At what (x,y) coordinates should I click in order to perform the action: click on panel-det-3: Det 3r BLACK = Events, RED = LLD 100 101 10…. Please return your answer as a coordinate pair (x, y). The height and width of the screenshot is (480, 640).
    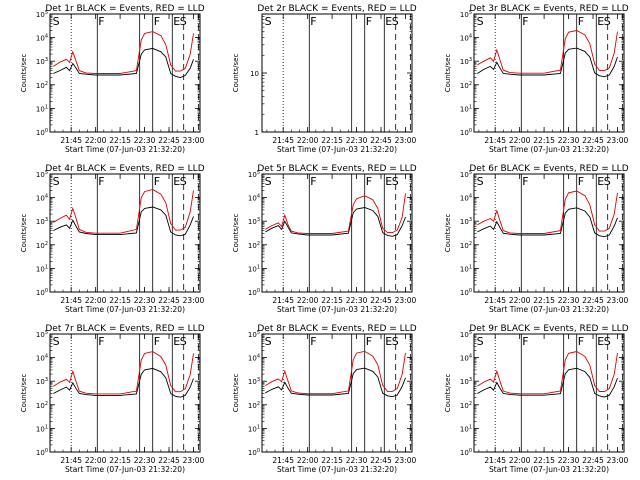
    Looking at the image, I should click on (536, 79).